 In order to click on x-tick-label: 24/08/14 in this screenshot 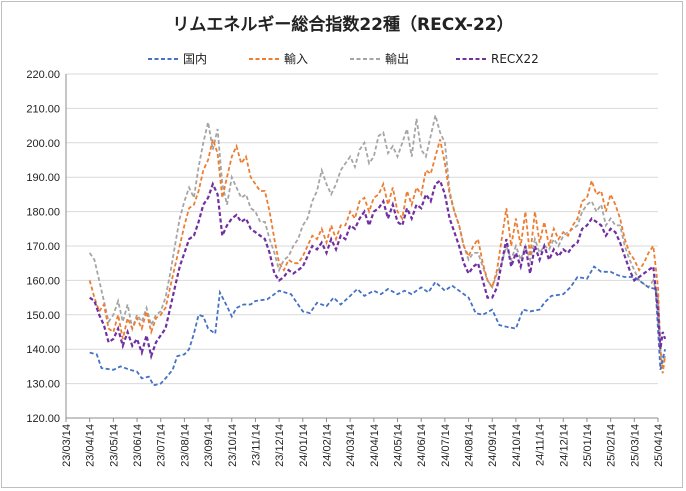, I will do `click(470, 445)`.